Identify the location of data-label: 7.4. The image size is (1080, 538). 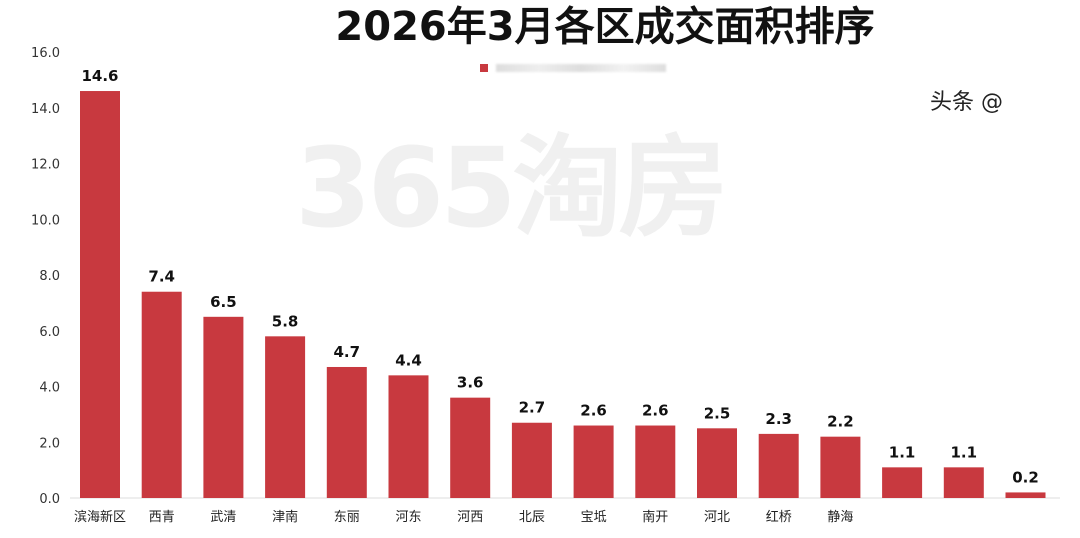
(161, 277).